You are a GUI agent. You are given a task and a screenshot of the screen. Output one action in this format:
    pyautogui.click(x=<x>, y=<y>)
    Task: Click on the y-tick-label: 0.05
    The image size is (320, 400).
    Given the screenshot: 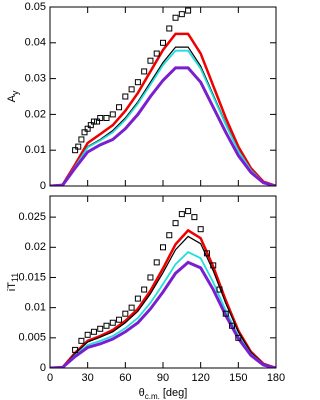 What is the action you would take?
    pyautogui.click(x=35, y=7)
    